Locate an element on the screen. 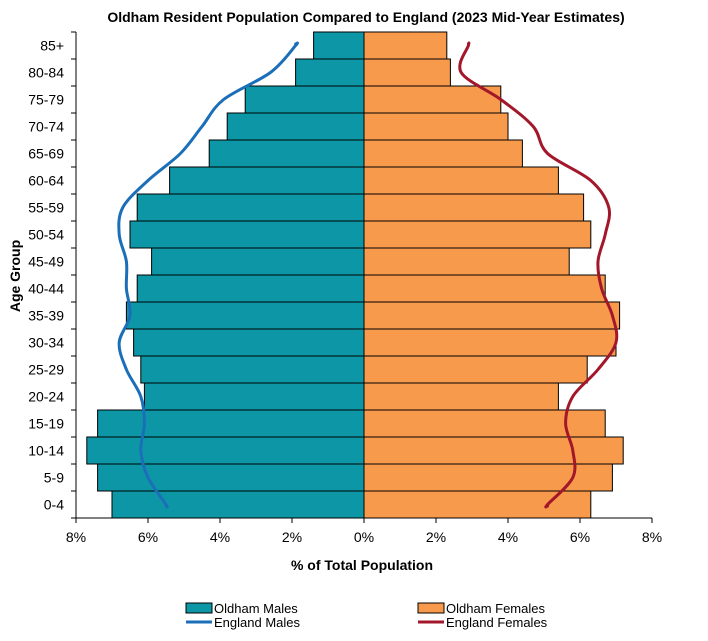 Image resolution: width=708 pixels, height=641 pixels. y-tick-label-15-19: 15-19 is located at coordinates (46, 424).